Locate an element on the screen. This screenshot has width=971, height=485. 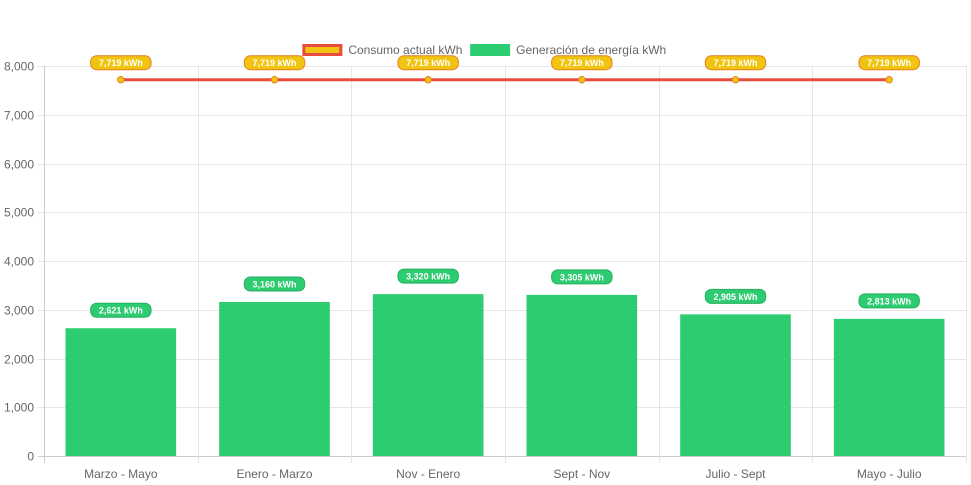
x-tick-label: Nov - Enero is located at coordinates (428, 474).